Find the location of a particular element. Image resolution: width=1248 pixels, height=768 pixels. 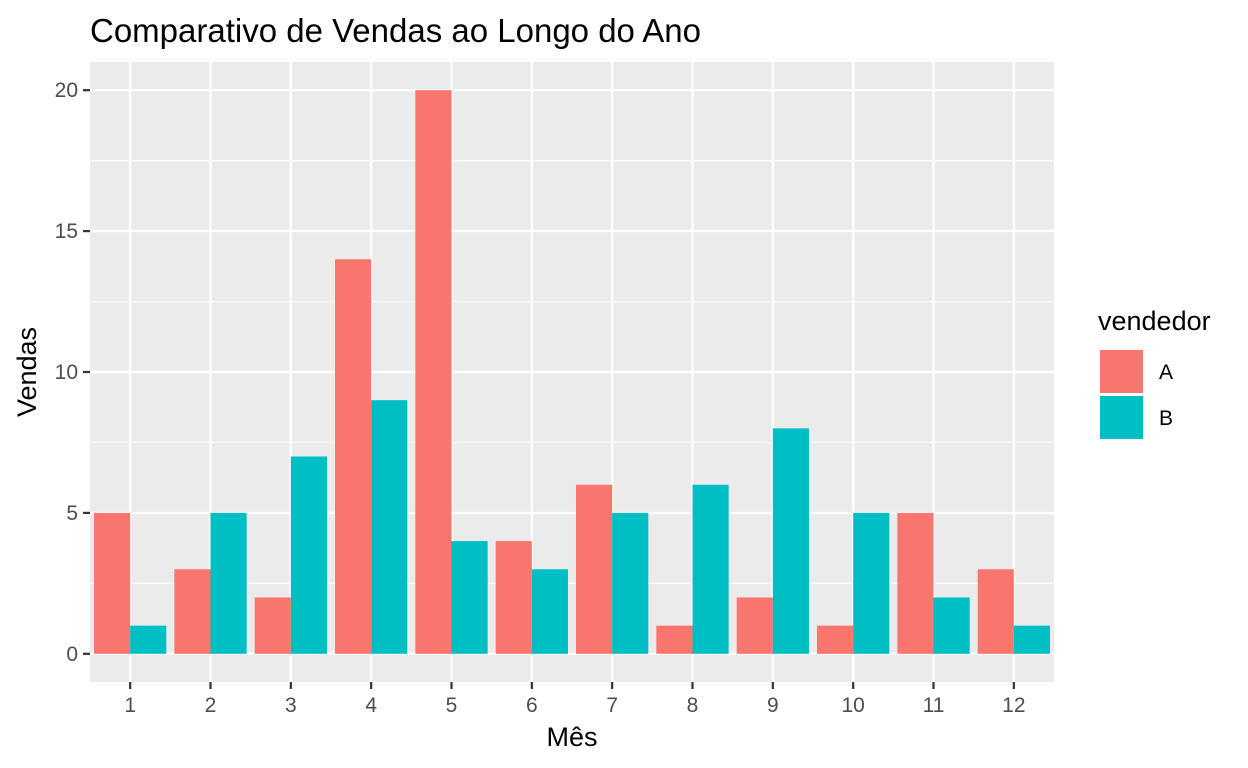

x-axis-title: Mês is located at coordinates (571, 737).